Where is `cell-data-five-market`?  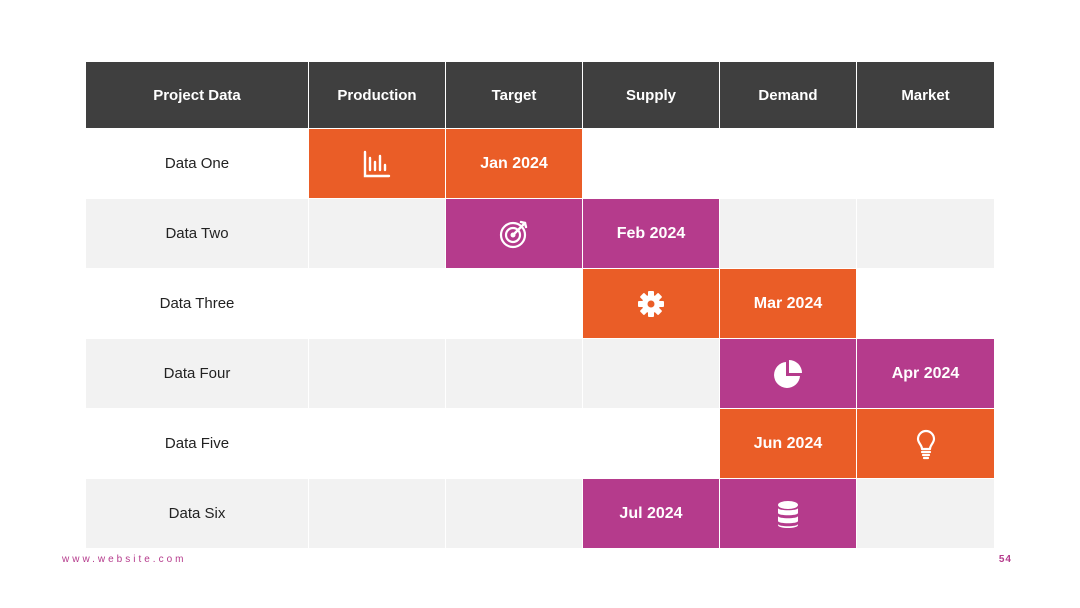
cell-data-five-market is located at coordinates (925, 443).